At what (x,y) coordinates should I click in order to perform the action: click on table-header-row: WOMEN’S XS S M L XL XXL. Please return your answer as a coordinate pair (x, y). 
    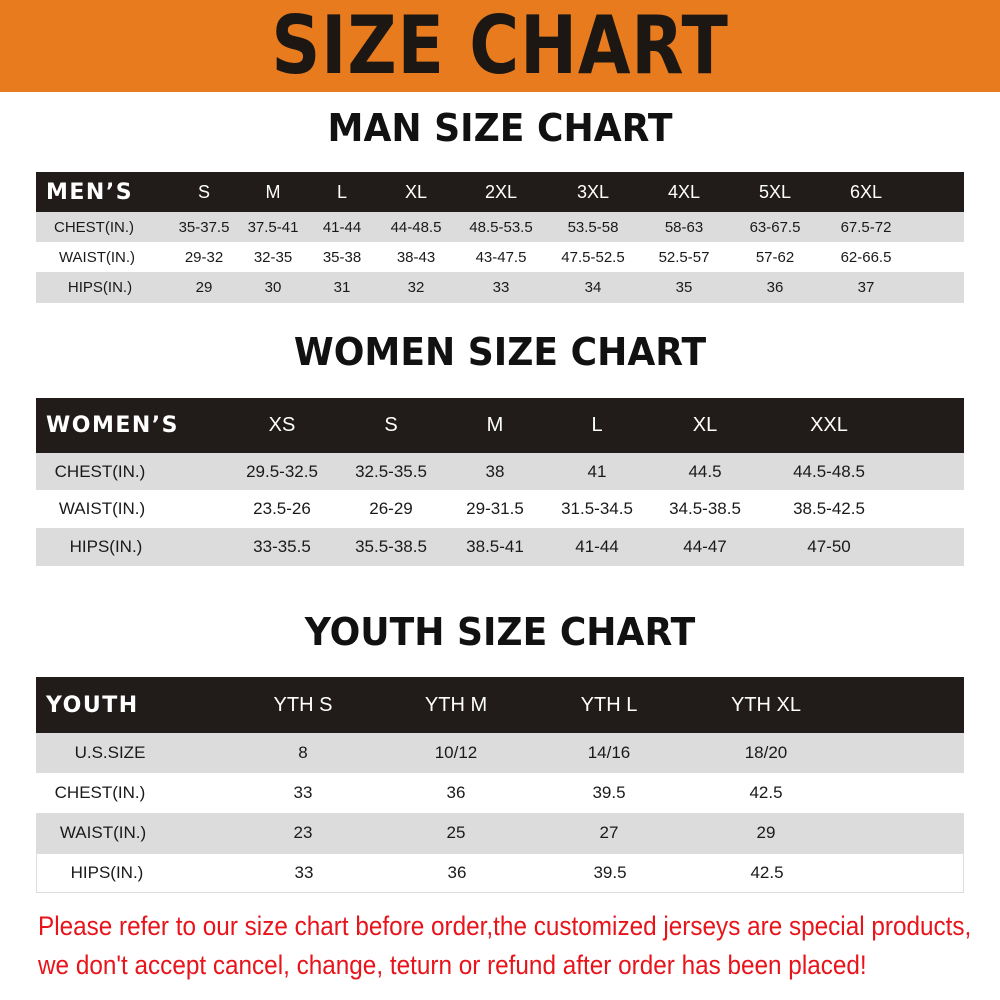
    Looking at the image, I should click on (500, 425).